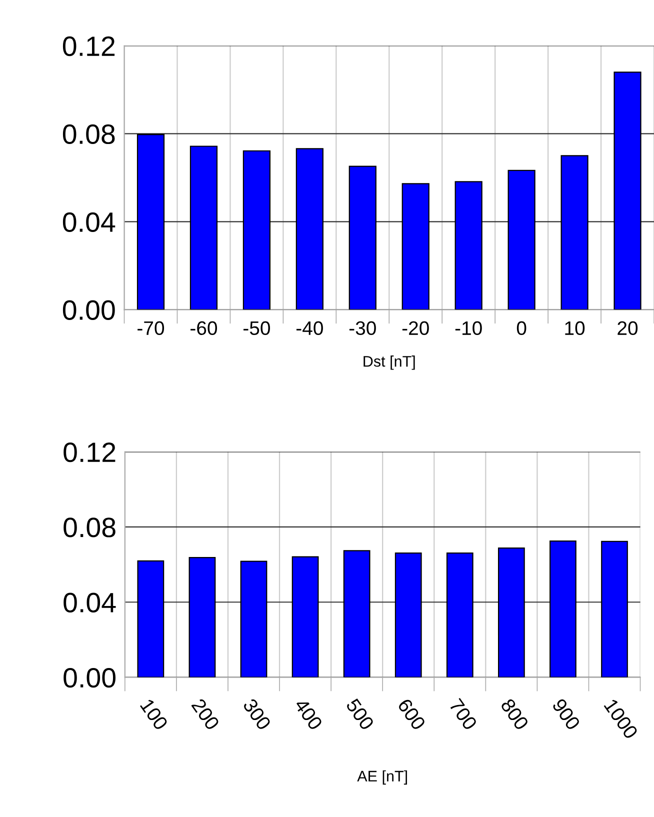  I want to click on x-tick-label: 600, so click(411, 714).